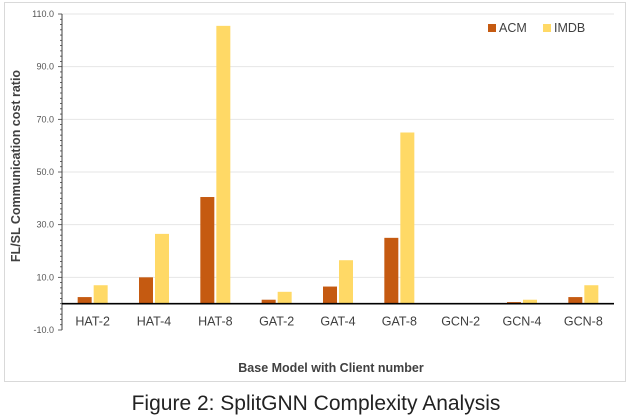 This screenshot has width=632, height=418. I want to click on x-tick-label: HAT-4, so click(154, 322).